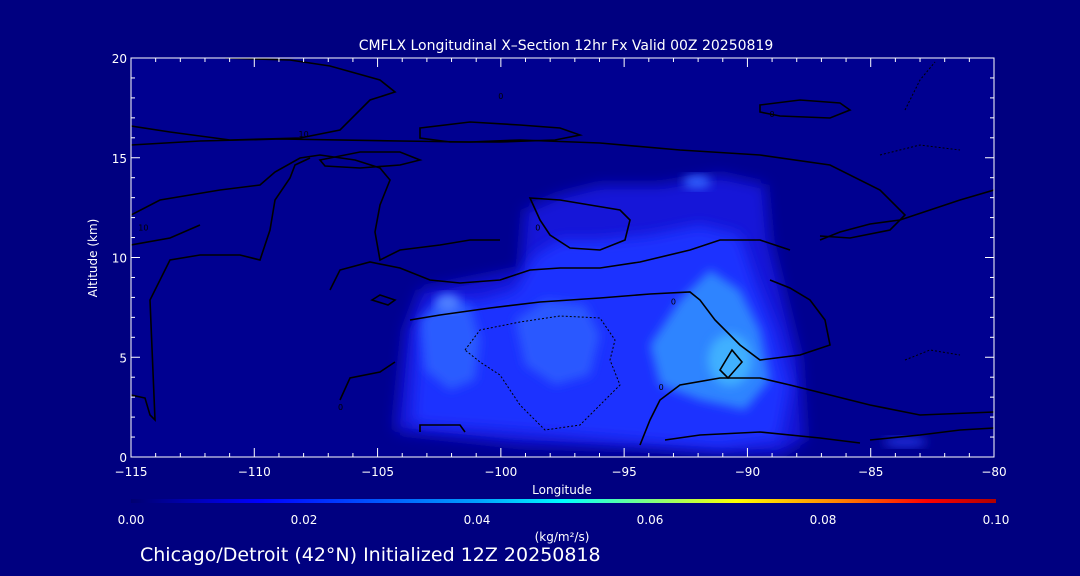  I want to click on y-tick-label: 20, so click(119, 59).